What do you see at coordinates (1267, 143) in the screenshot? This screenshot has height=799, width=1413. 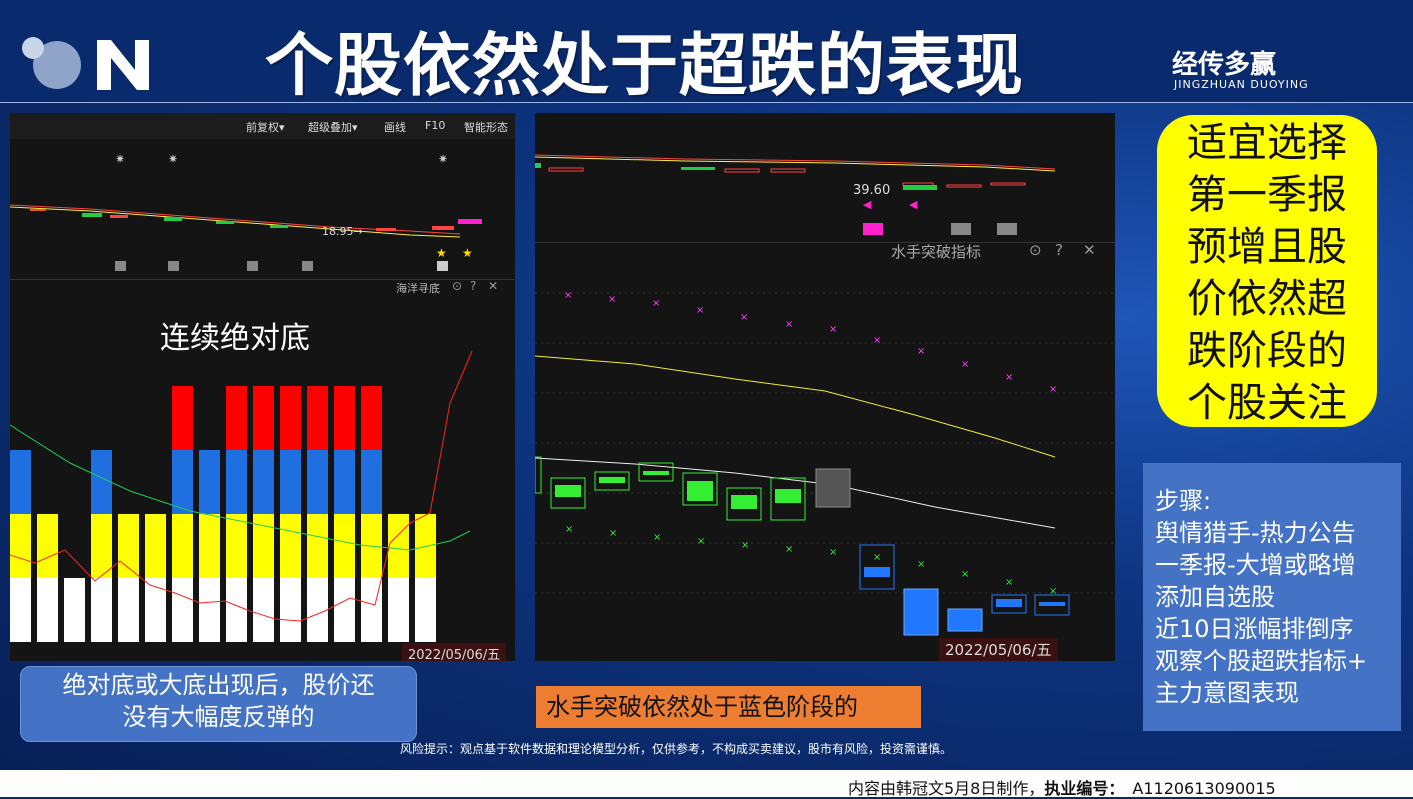 I see `callout-line: 适宜选择` at bounding box center [1267, 143].